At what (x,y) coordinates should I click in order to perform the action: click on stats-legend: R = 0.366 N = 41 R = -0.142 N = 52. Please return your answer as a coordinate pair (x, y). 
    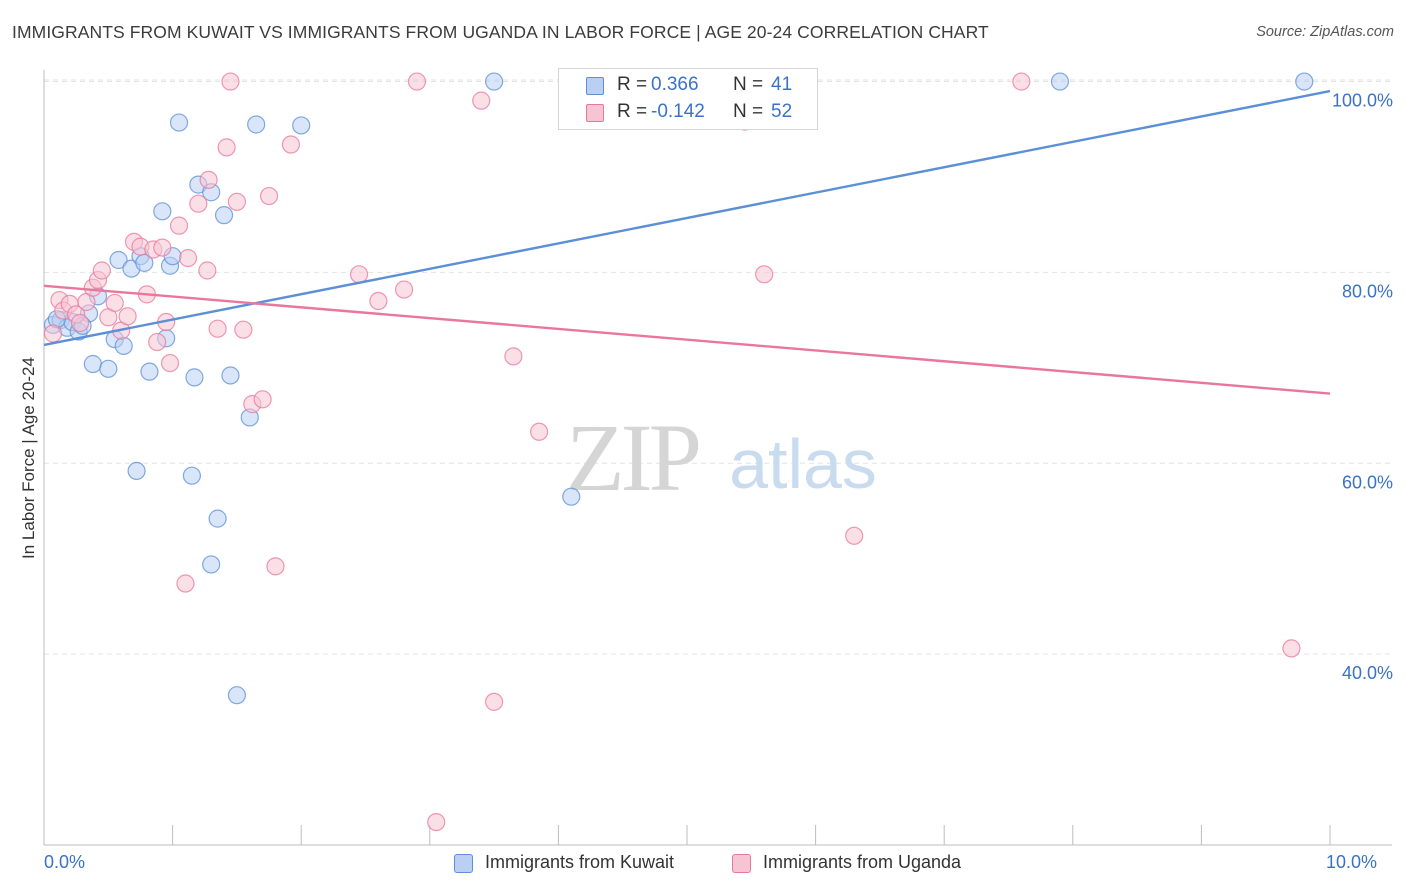
    Looking at the image, I should click on (688, 99).